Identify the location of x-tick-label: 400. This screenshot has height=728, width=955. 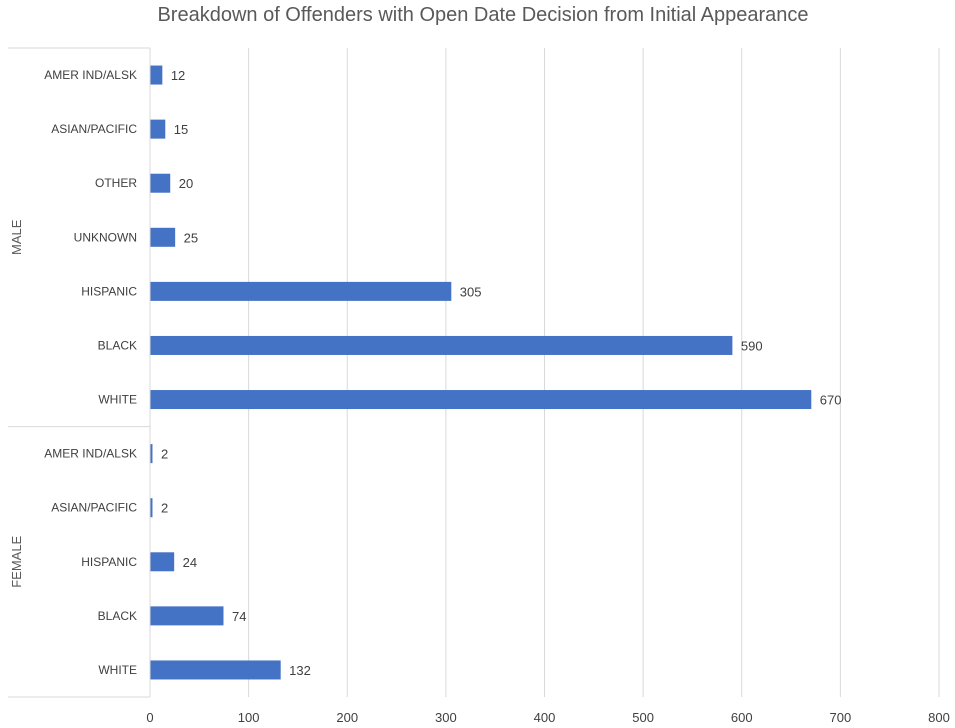
(545, 717).